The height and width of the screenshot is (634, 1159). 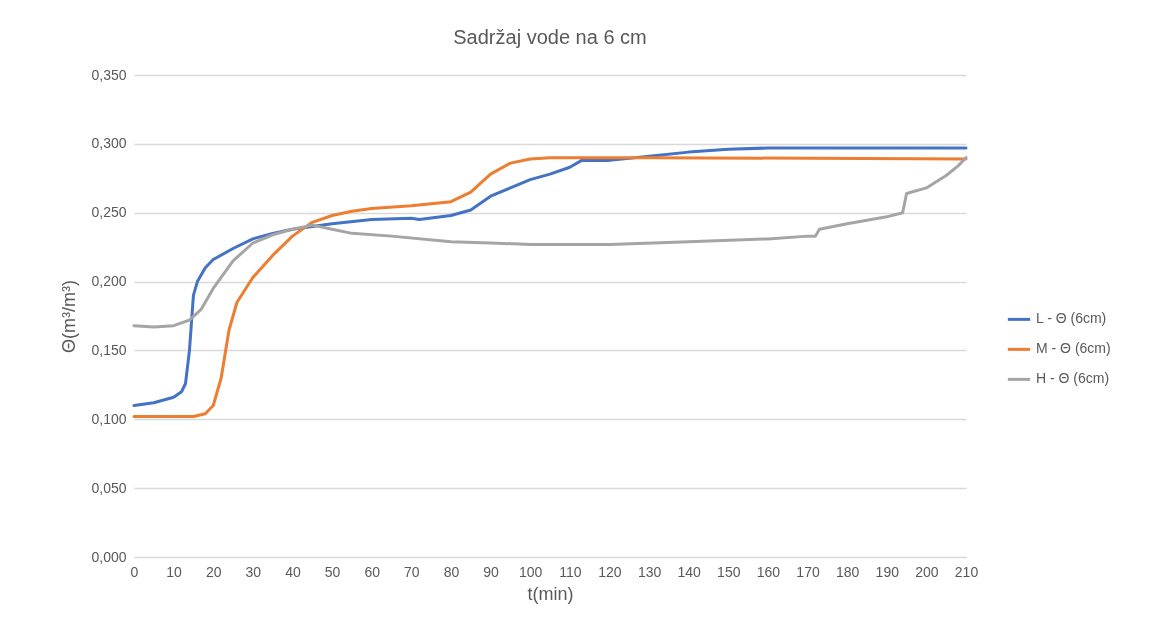 I want to click on legend-label: L - Θ (6cm), so click(x=1071, y=318).